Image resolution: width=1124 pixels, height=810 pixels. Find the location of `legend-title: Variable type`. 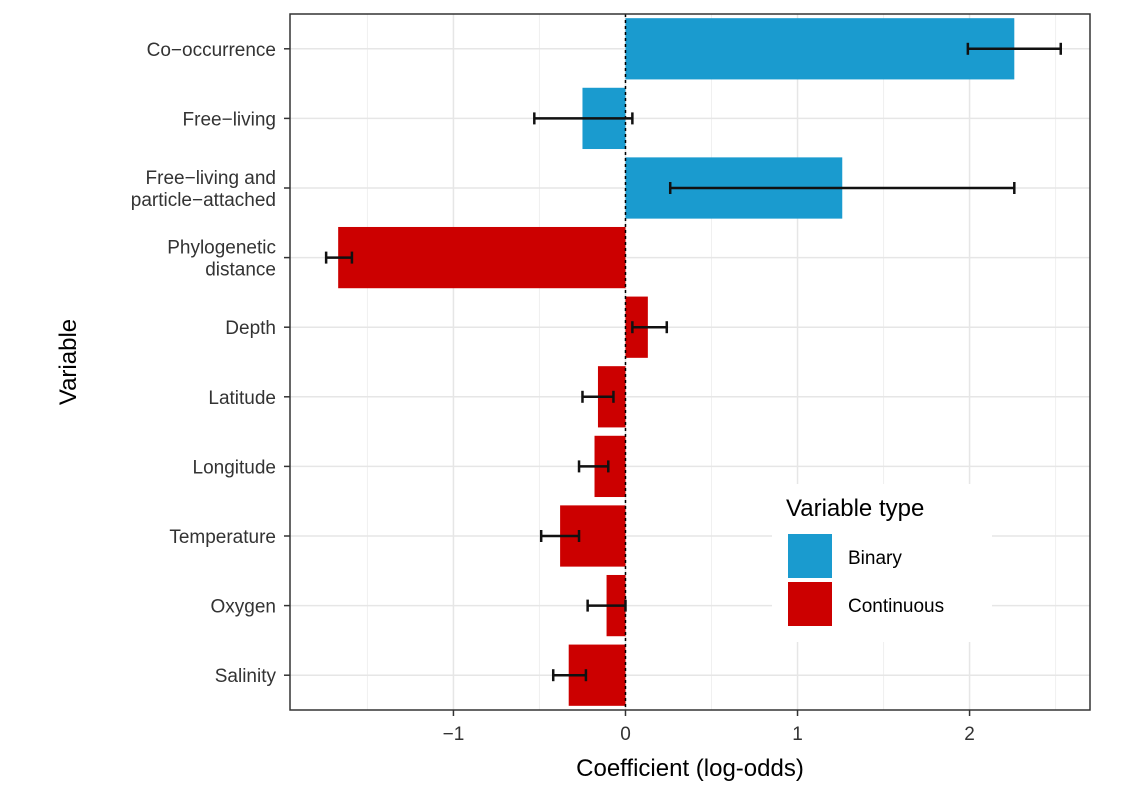

legend-title: Variable type is located at coordinates (855, 508).